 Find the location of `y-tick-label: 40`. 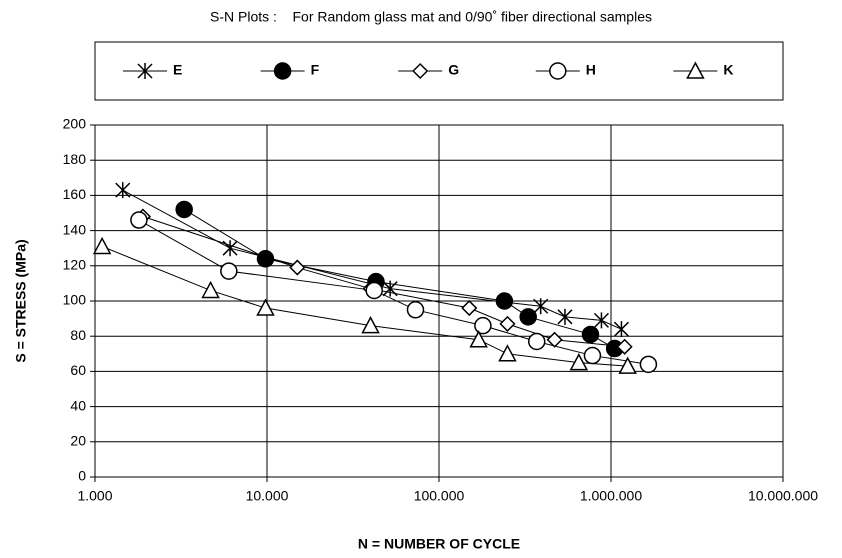

y-tick-label: 40 is located at coordinates (78, 405).